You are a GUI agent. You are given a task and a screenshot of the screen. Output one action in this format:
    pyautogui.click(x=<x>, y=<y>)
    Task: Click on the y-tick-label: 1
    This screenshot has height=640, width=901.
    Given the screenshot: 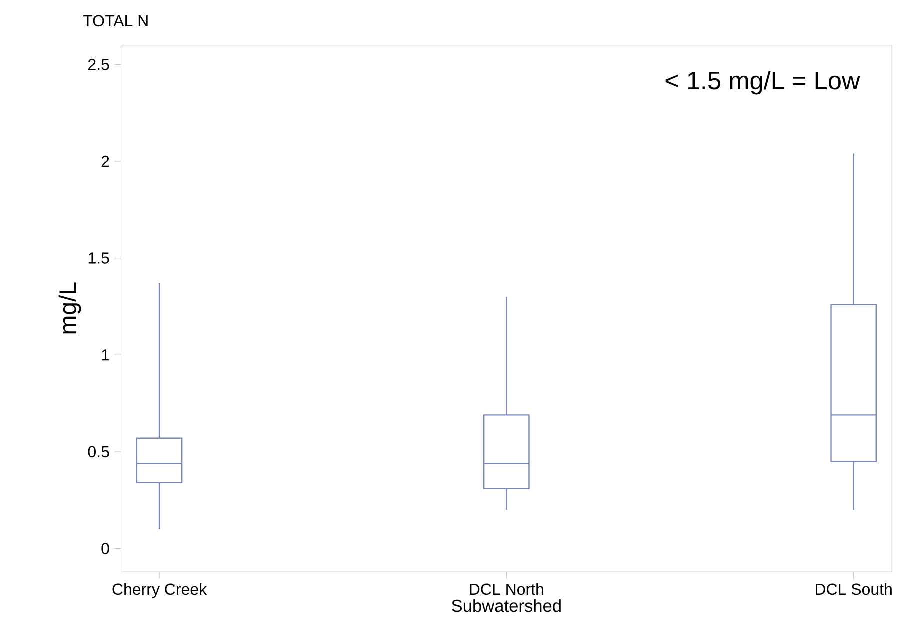 What is the action you would take?
    pyautogui.click(x=106, y=355)
    